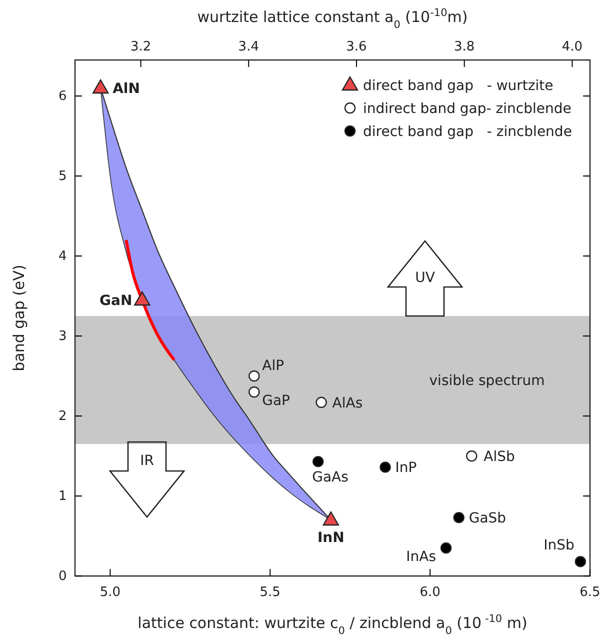 The width and height of the screenshot is (605, 640). What do you see at coordinates (116, 301) in the screenshot?
I see `annotation: GaN` at bounding box center [116, 301].